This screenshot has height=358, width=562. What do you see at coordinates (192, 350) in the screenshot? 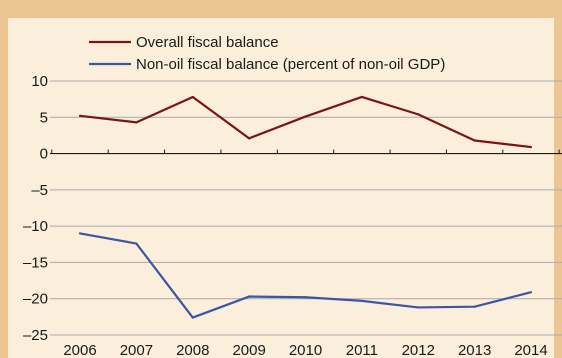
I see `x-tick-label: 2008` at bounding box center [192, 350].